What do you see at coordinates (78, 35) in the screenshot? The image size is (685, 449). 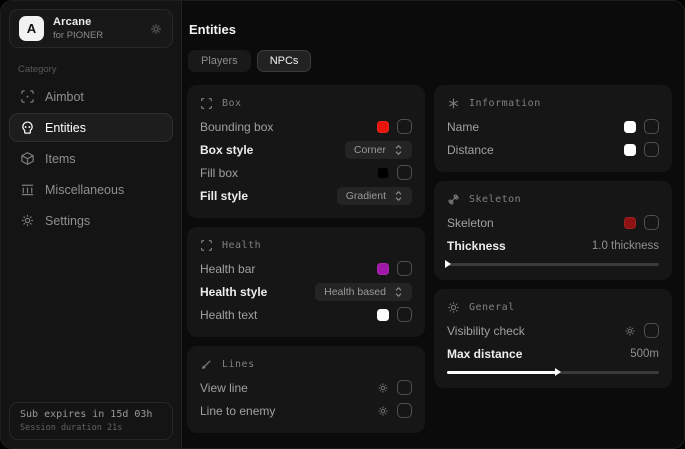 I see `app-subtitle: for PIONER` at bounding box center [78, 35].